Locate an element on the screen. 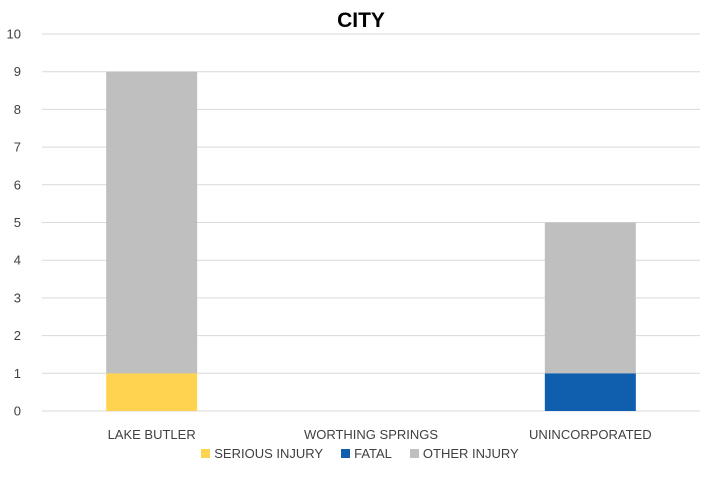  x-category-label: LAKE BUTLER is located at coordinates (152, 434).